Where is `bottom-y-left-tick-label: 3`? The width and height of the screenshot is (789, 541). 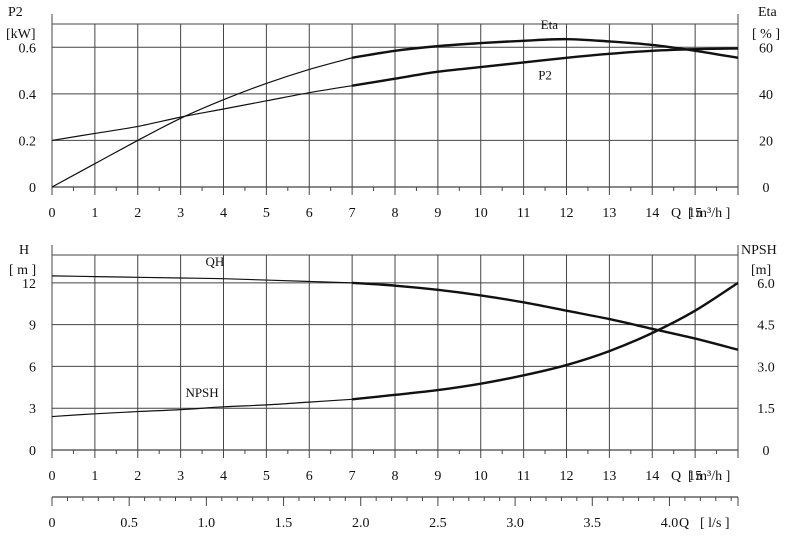 bottom-y-left-tick-label: 3 is located at coordinates (32, 409).